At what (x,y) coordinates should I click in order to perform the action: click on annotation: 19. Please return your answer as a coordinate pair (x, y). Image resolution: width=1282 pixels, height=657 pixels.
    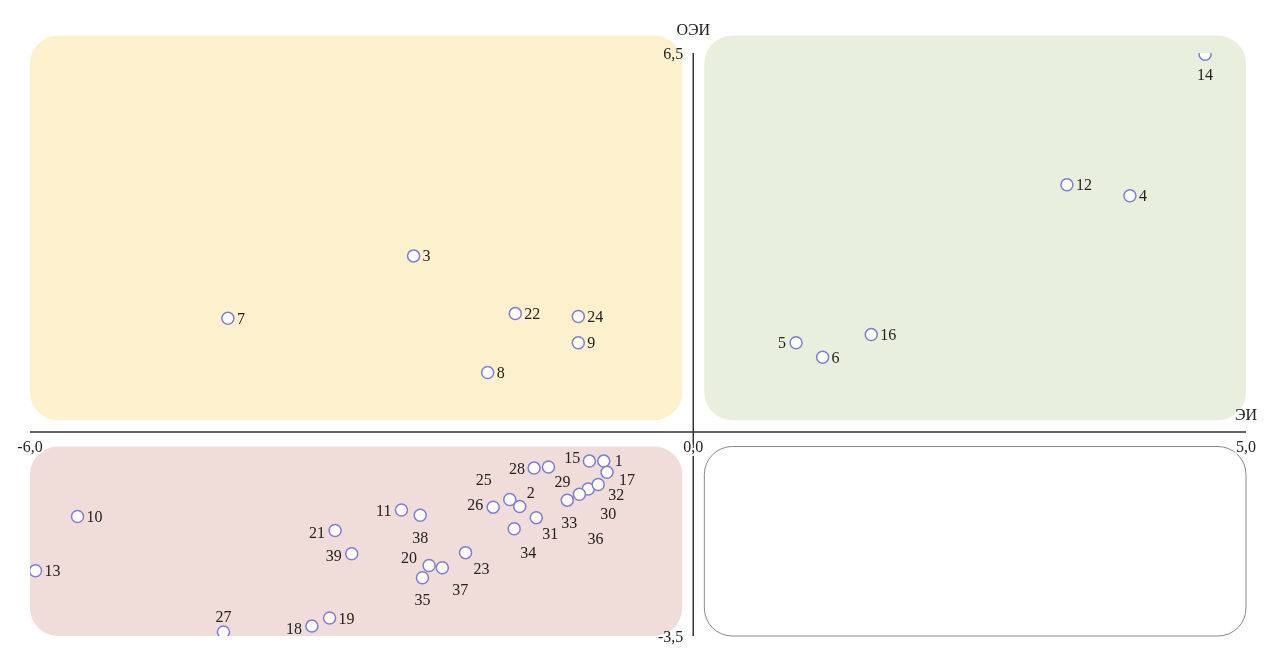
    Looking at the image, I should click on (346, 618).